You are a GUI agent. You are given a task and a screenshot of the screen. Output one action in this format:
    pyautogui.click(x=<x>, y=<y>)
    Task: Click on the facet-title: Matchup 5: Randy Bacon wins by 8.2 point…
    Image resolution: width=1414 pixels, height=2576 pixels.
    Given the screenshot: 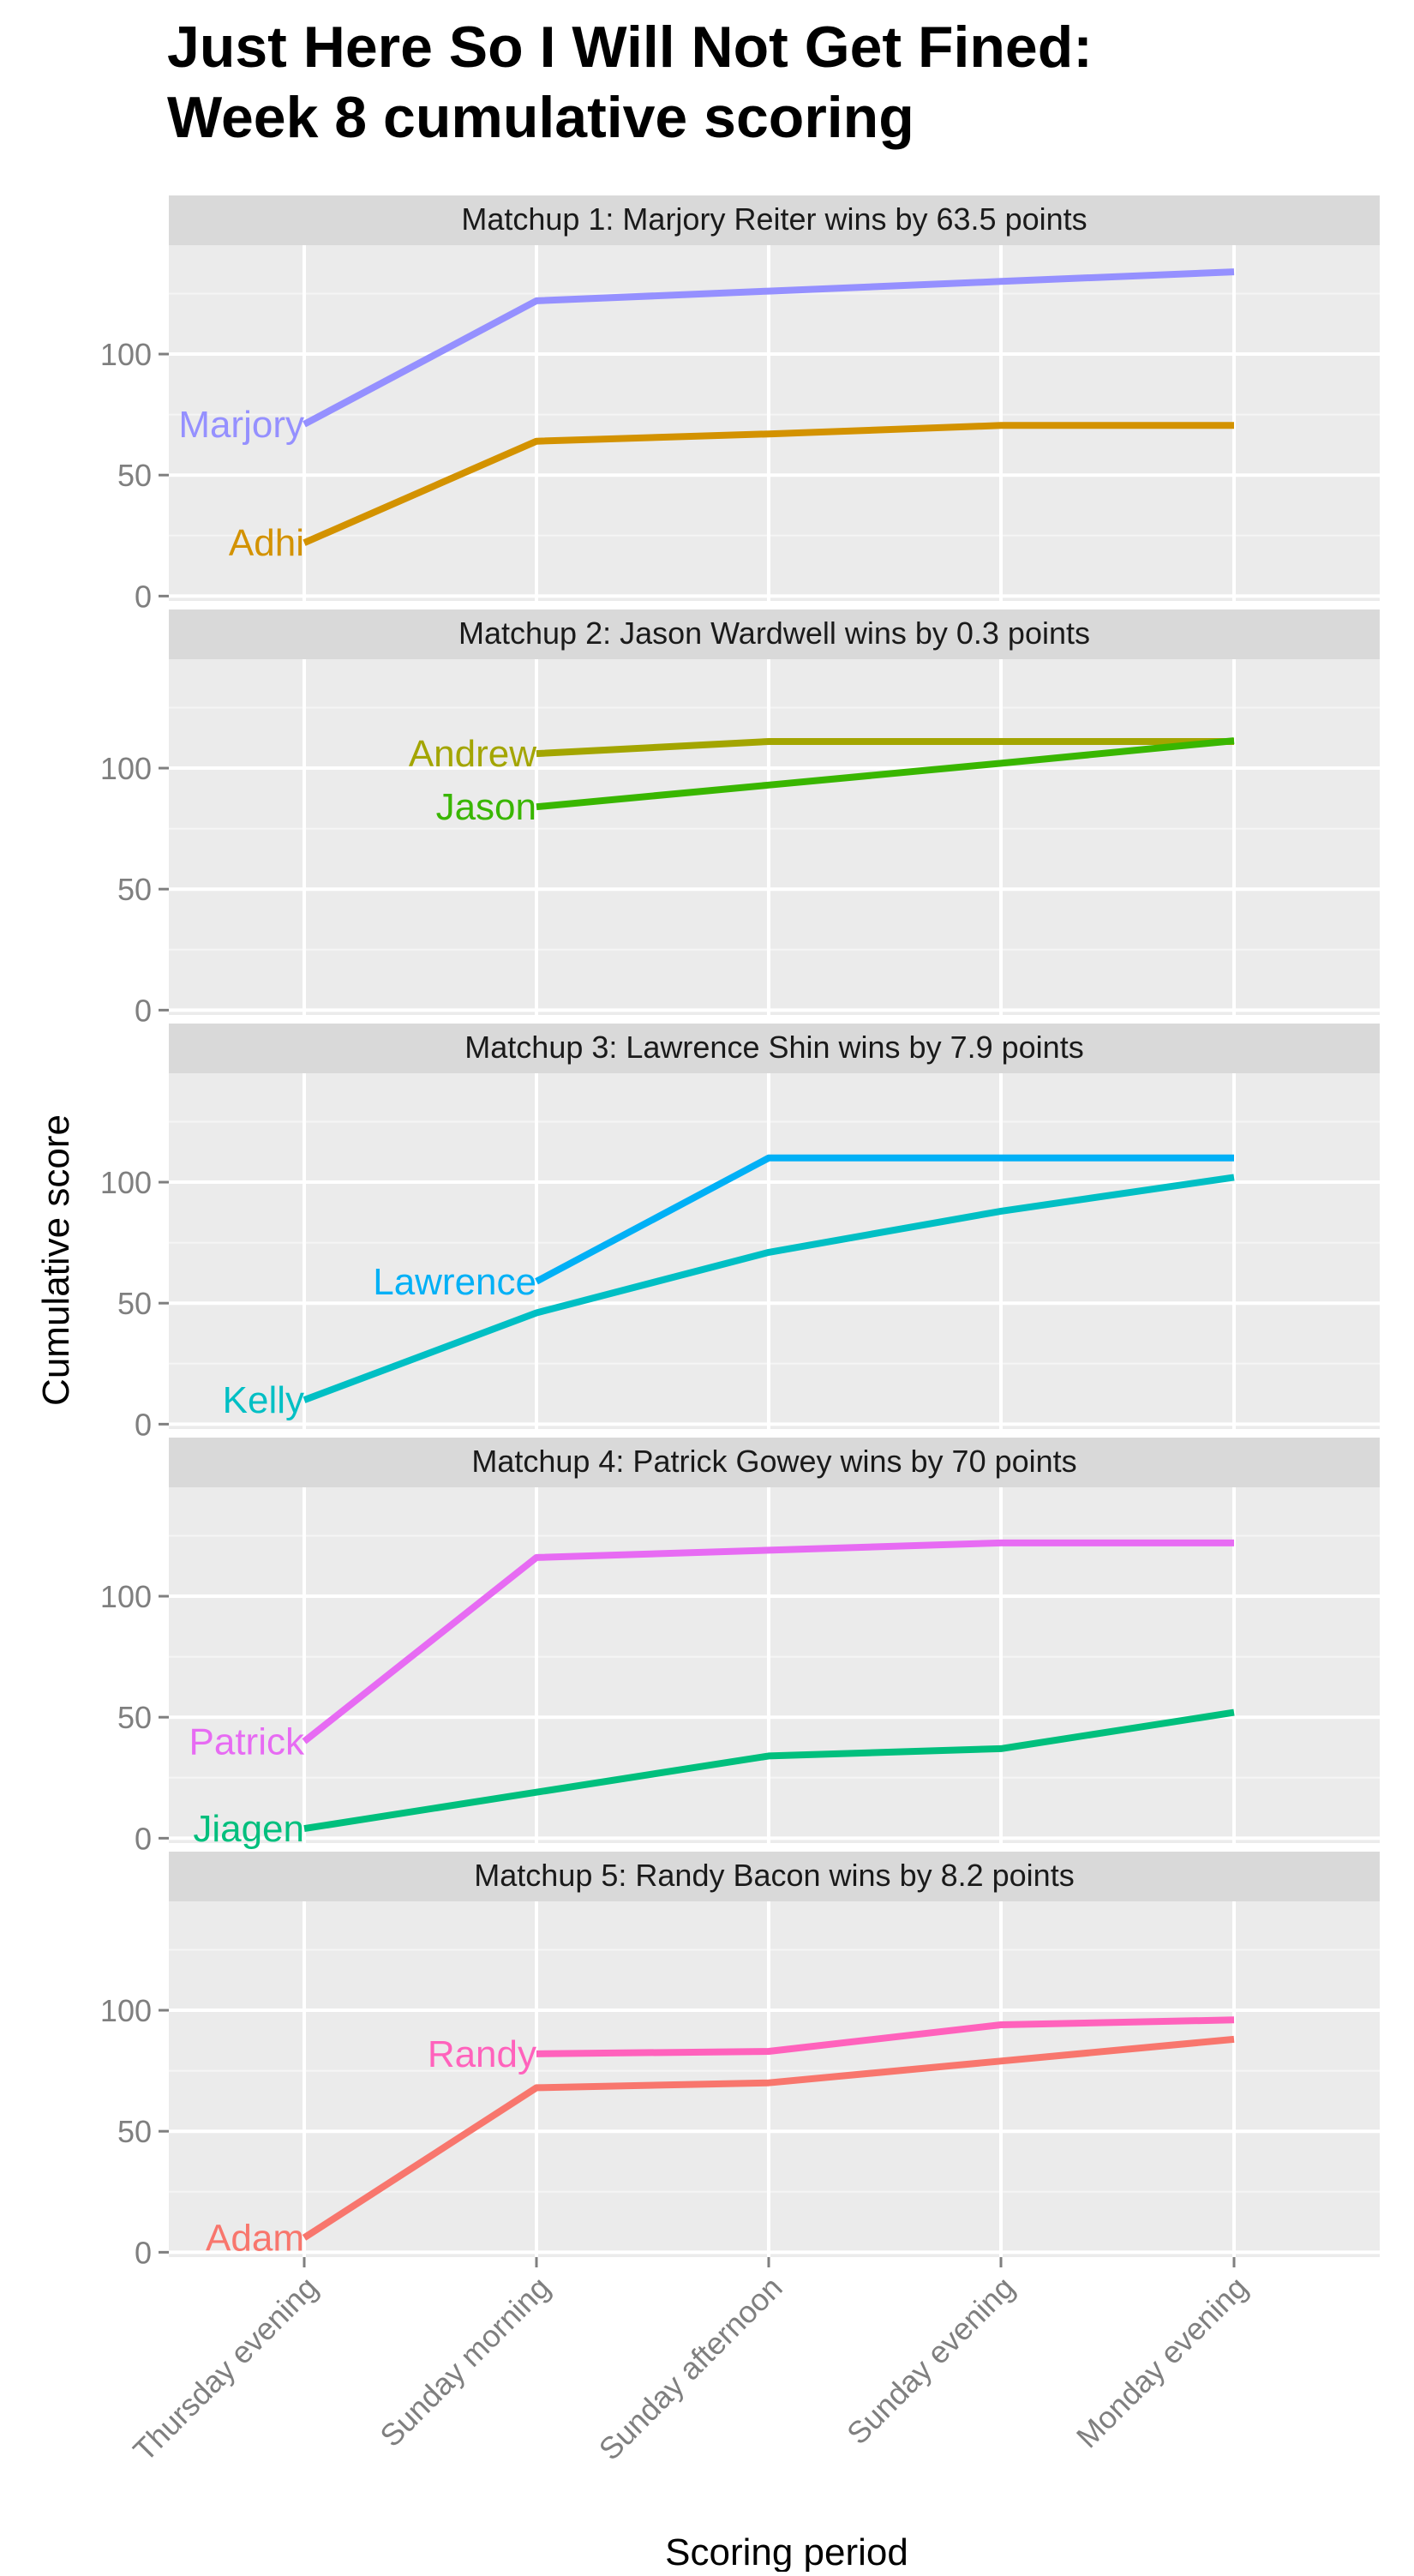 What is the action you would take?
    pyautogui.click(x=774, y=1875)
    